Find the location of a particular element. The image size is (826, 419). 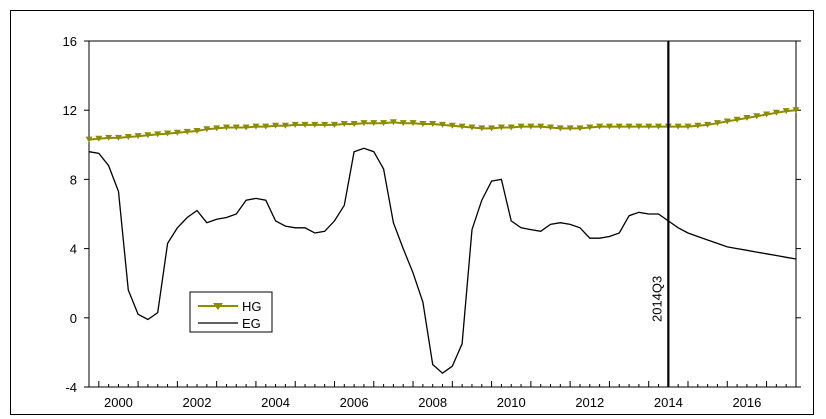

y-tick-label: 4 is located at coordinates (73, 249).